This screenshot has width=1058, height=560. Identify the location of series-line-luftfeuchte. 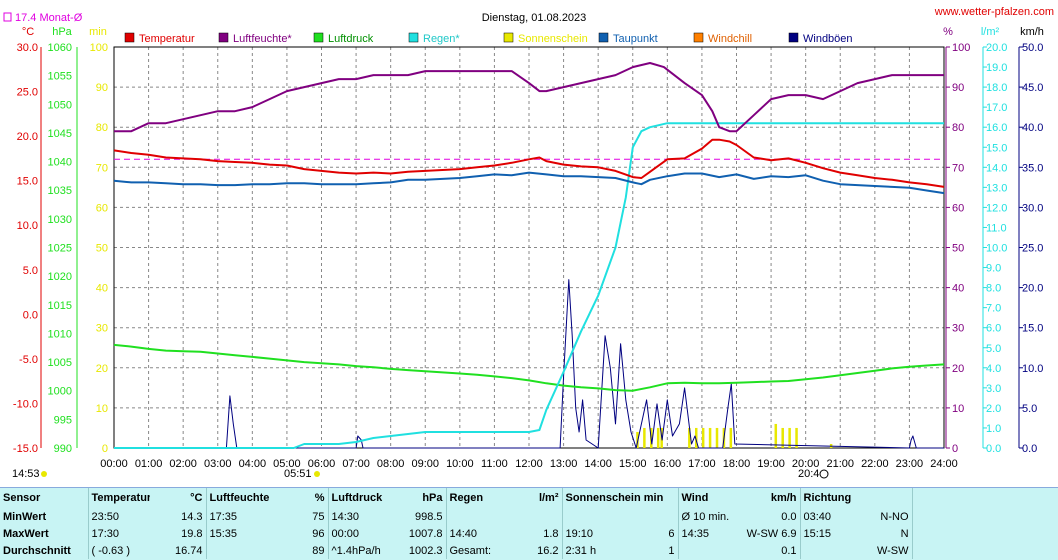
(529, 97).